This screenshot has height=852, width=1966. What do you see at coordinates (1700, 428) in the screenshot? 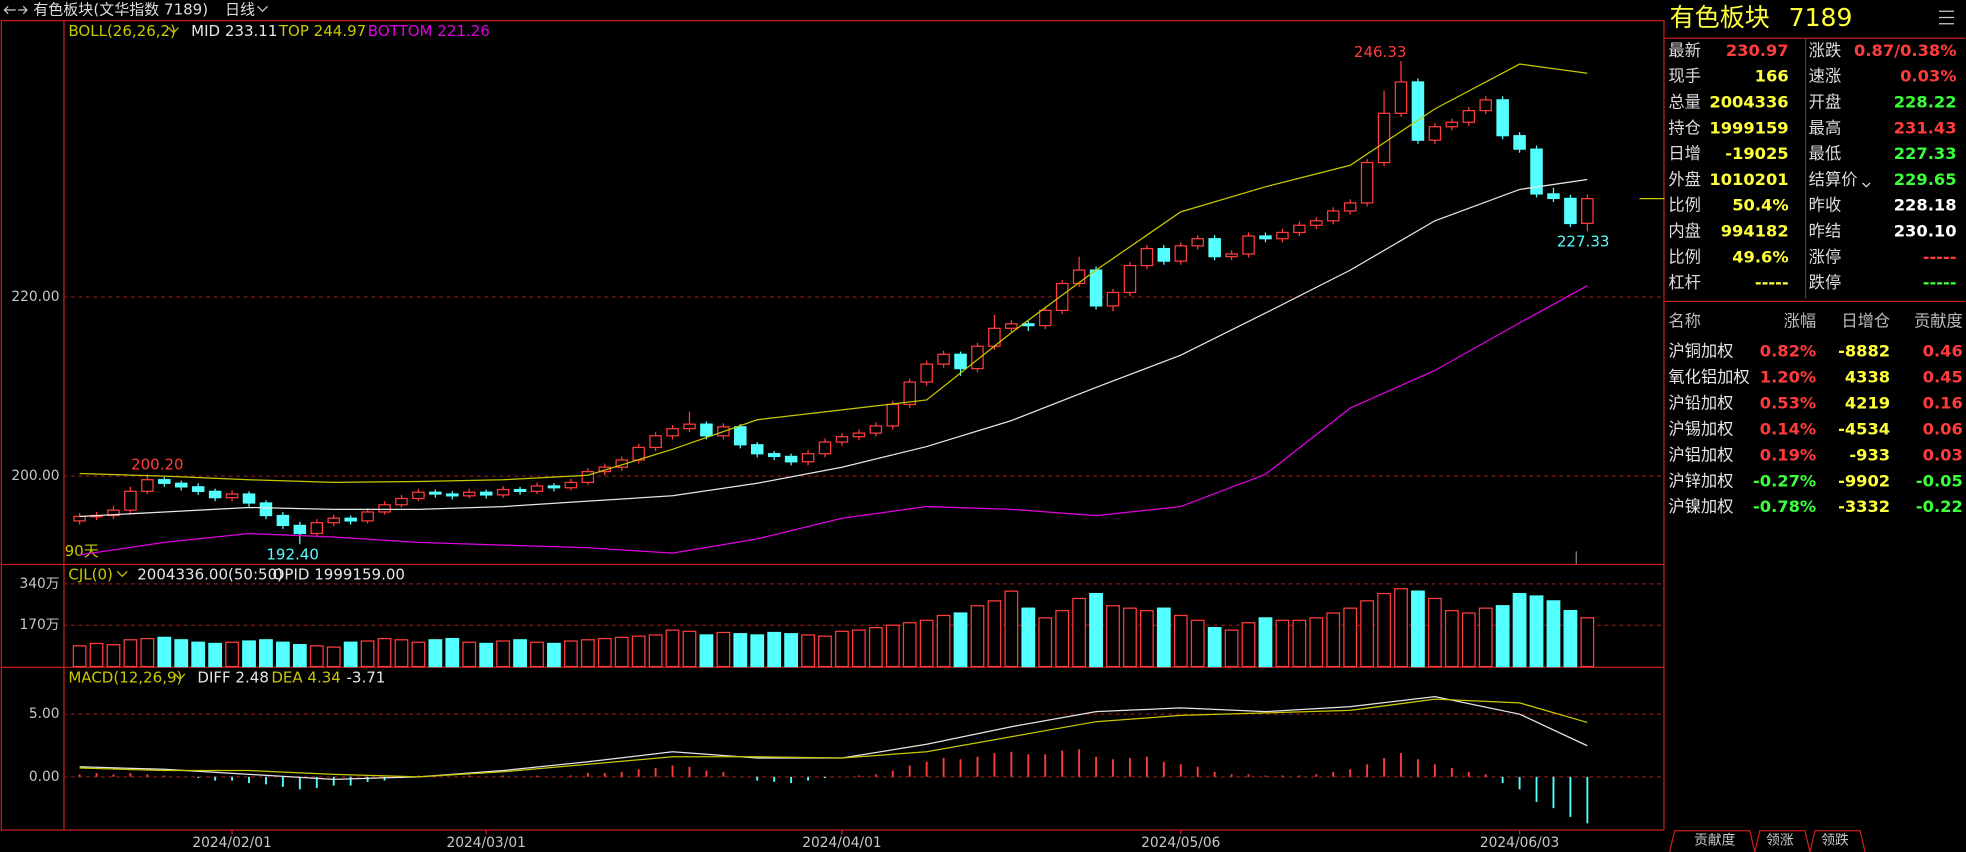
I see `component-name: 沪锡加权` at bounding box center [1700, 428].